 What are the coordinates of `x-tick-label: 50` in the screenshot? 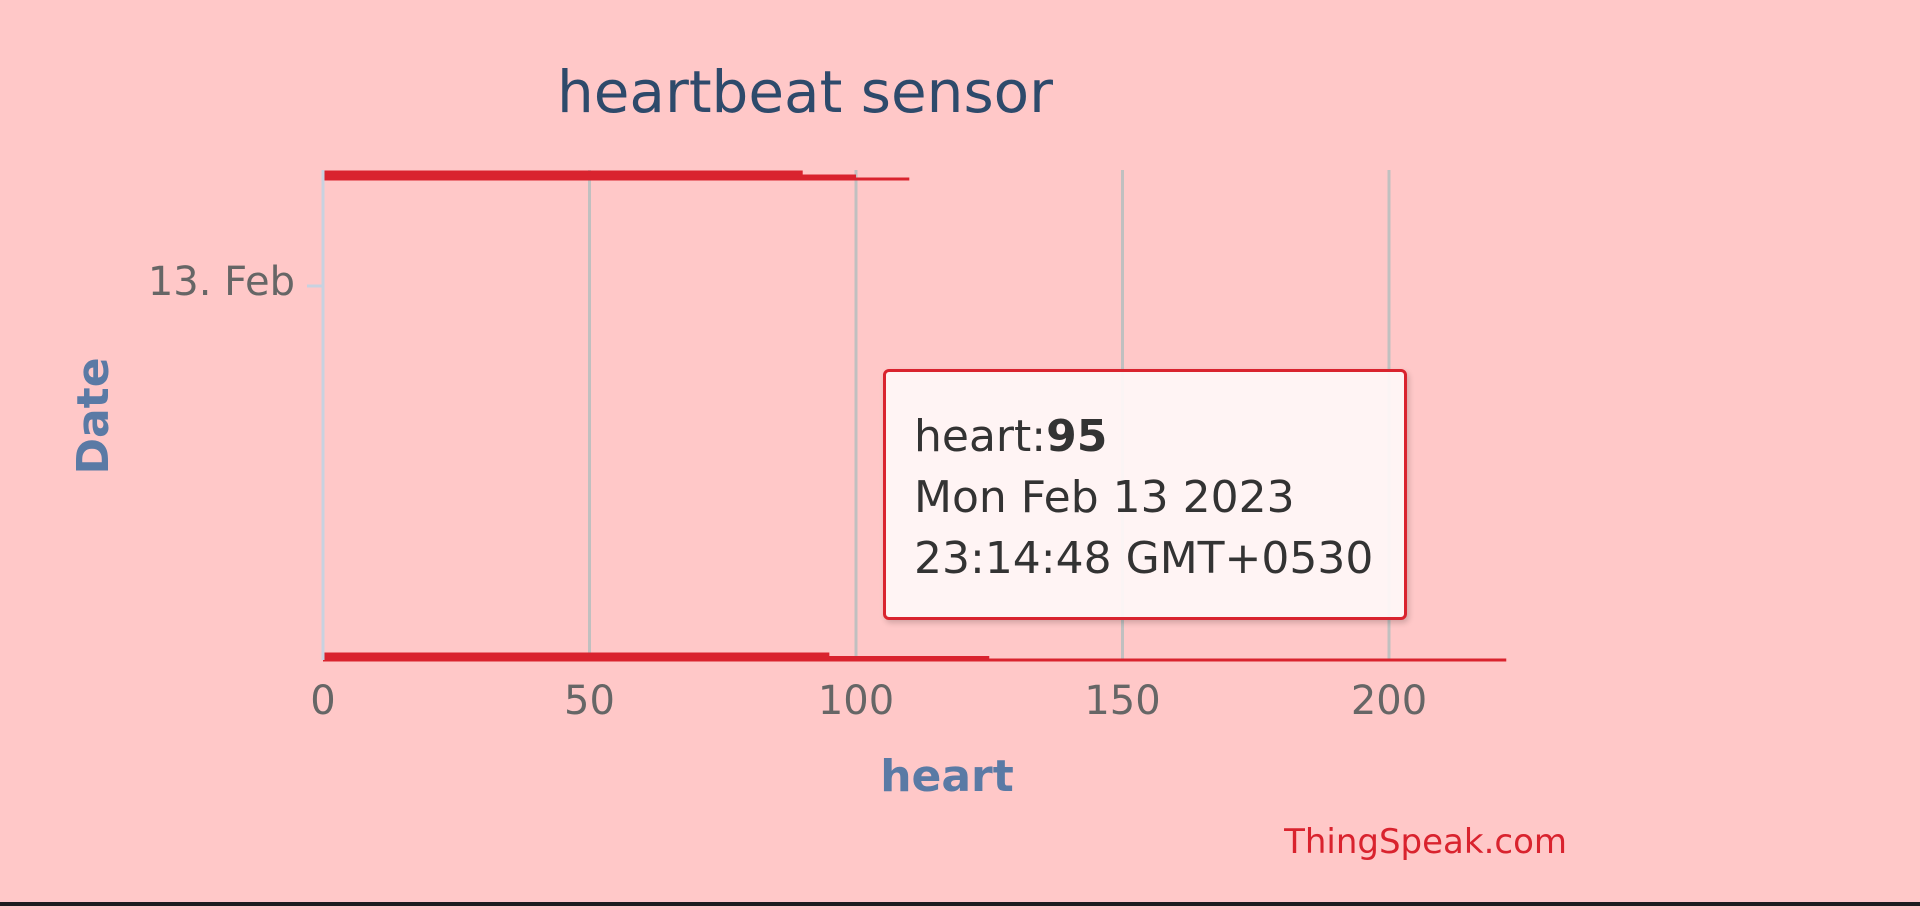 It's located at (589, 701).